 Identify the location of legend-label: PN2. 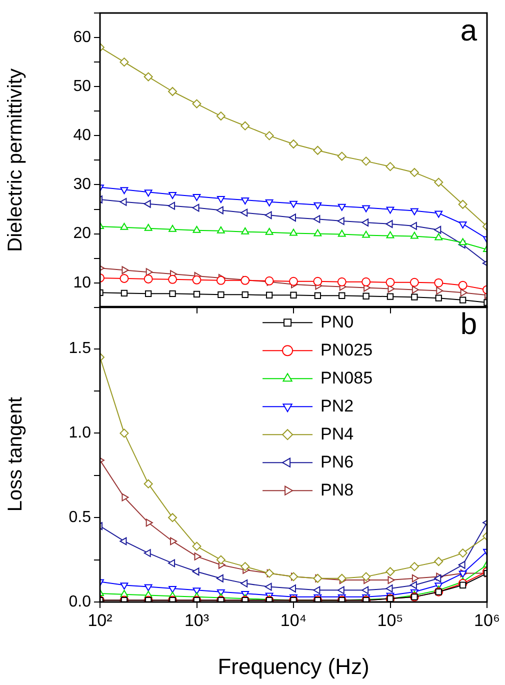
(337, 406).